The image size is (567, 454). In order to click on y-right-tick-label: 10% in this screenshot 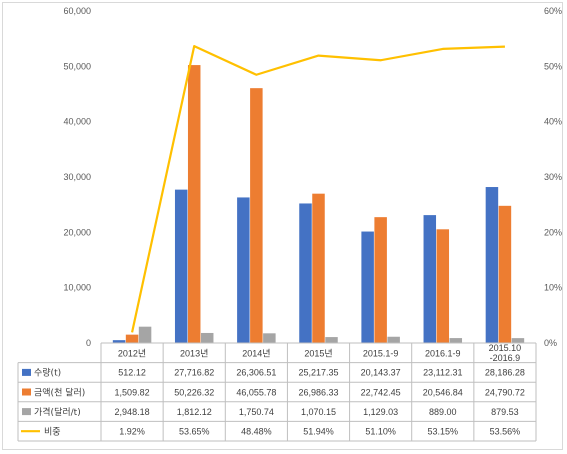, I will do `click(553, 288)`.